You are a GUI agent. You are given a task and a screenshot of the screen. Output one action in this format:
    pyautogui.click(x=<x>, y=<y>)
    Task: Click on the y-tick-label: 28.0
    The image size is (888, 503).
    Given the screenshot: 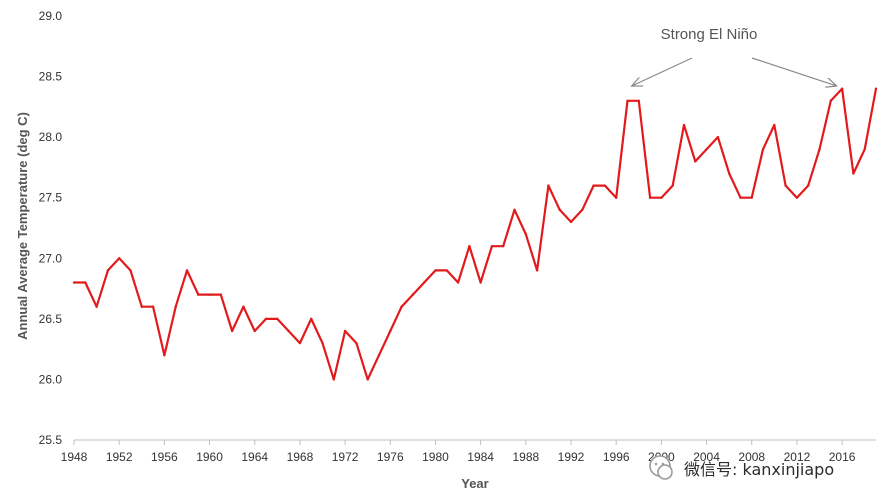 What is the action you would take?
    pyautogui.click(x=51, y=137)
    